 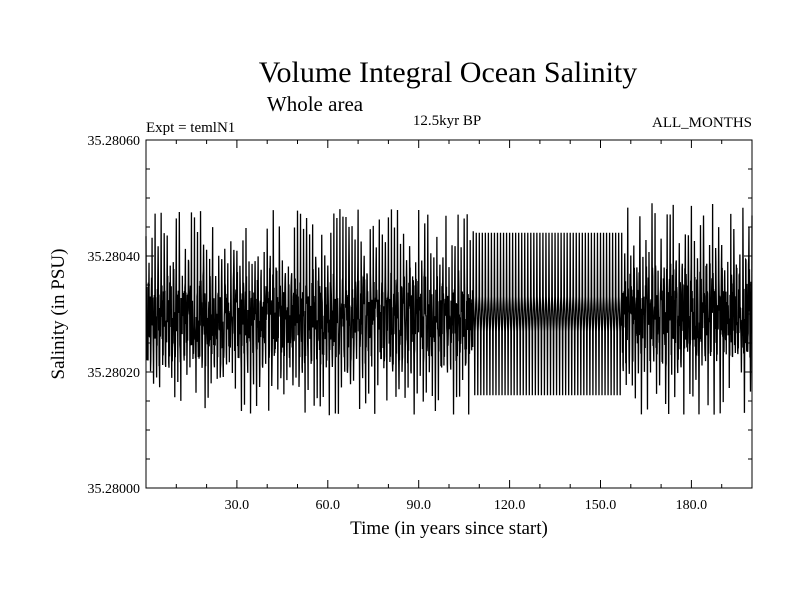 I want to click on x-axis-label: Time (in years since start), so click(x=449, y=528).